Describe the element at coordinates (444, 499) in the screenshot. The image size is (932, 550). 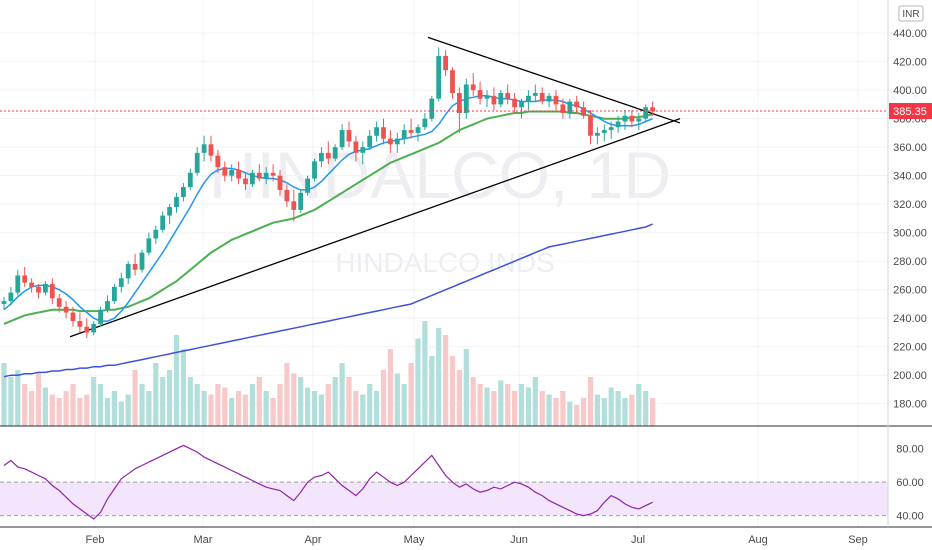
I see `rsi-band` at that location.